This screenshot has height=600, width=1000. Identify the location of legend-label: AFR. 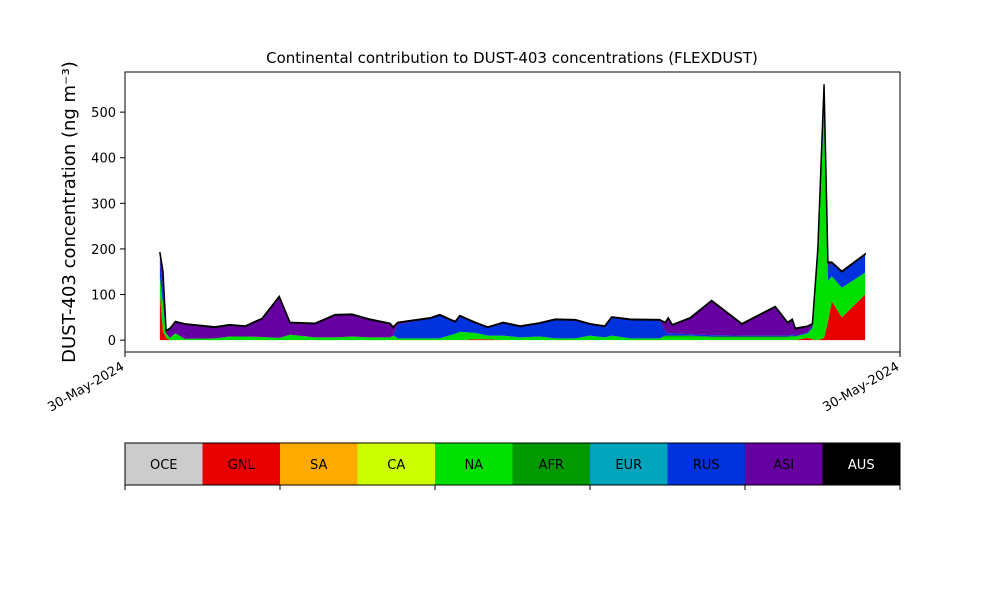
(551, 465).